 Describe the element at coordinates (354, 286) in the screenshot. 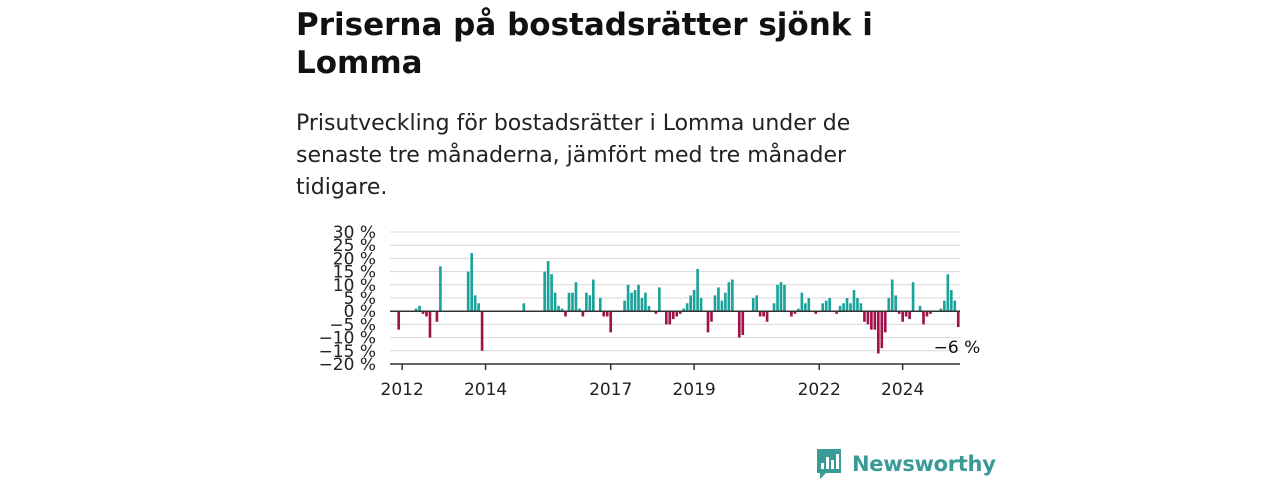

I see `y-tick-label: 10 %` at that location.